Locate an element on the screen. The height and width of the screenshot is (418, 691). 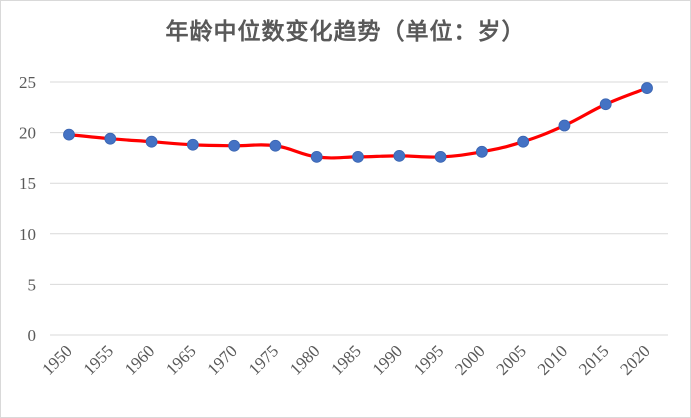
x-tick-label: 1995 is located at coordinates (428, 359).